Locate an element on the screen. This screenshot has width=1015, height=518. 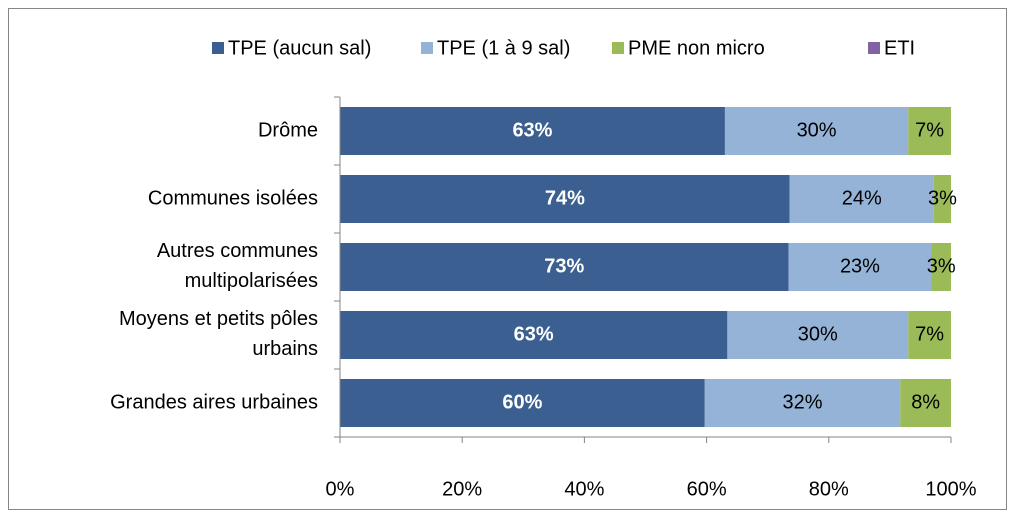
x-tick-label: 80% is located at coordinates (829, 489).